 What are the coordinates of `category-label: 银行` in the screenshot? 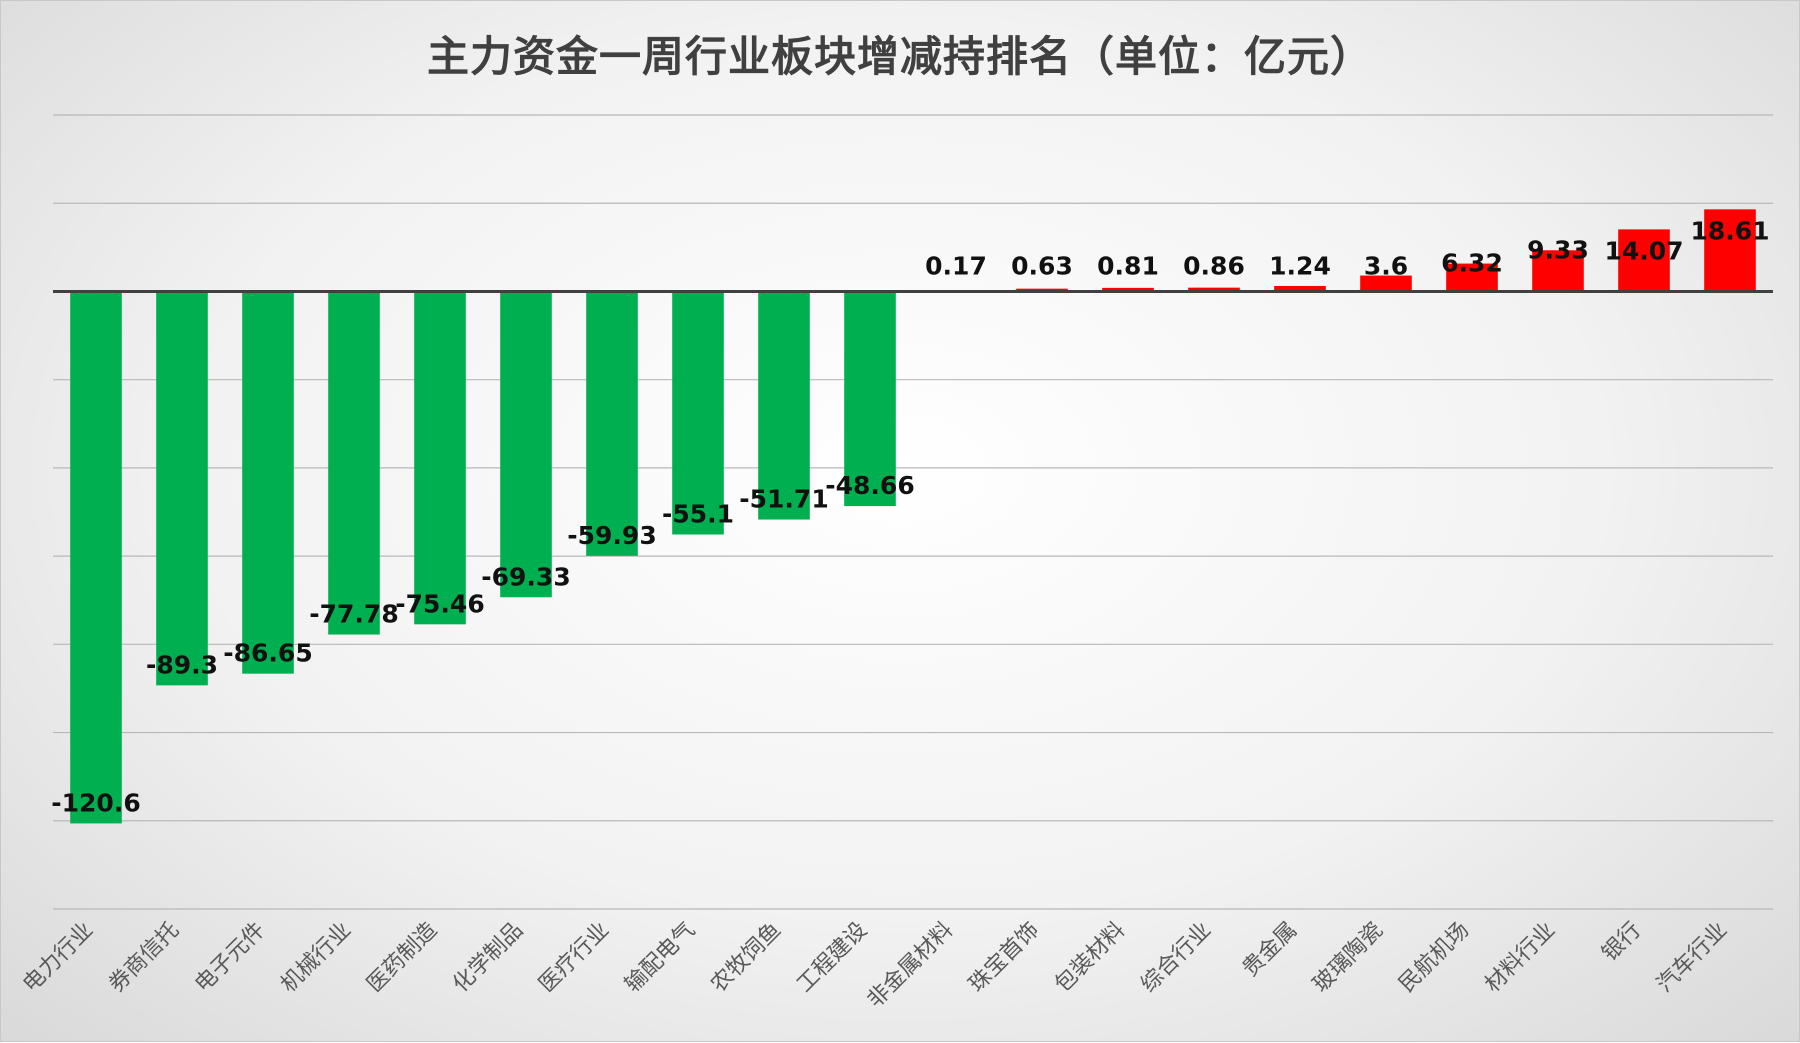 It's located at (1621, 942).